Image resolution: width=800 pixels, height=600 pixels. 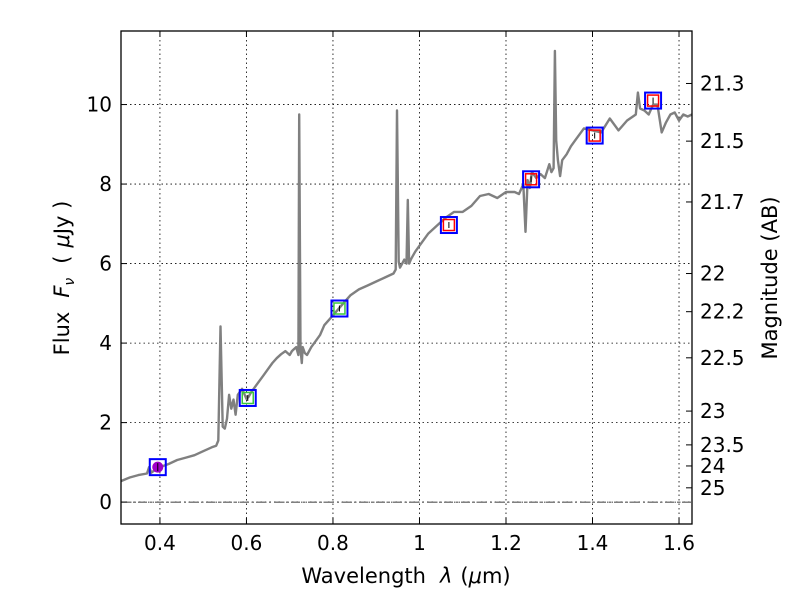 I want to click on mag-tick-label: 22.5, so click(x=722, y=358).